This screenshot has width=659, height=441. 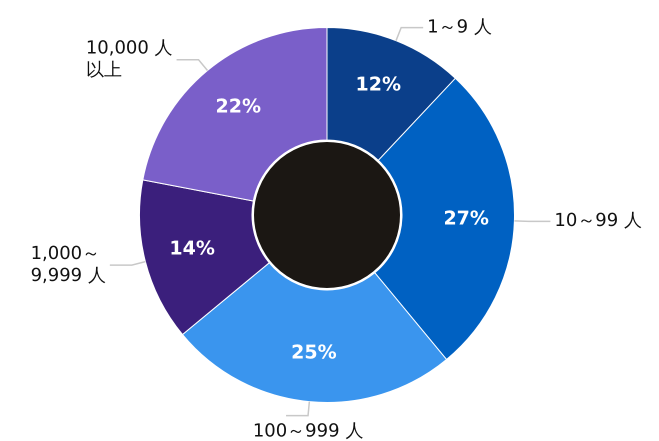 What do you see at coordinates (68, 264) in the screenshot?
I see `slice-label: 1,000～9,999 人` at bounding box center [68, 264].